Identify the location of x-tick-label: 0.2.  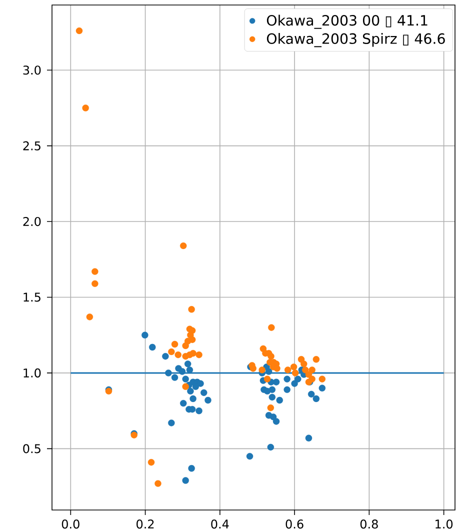
(145, 524).